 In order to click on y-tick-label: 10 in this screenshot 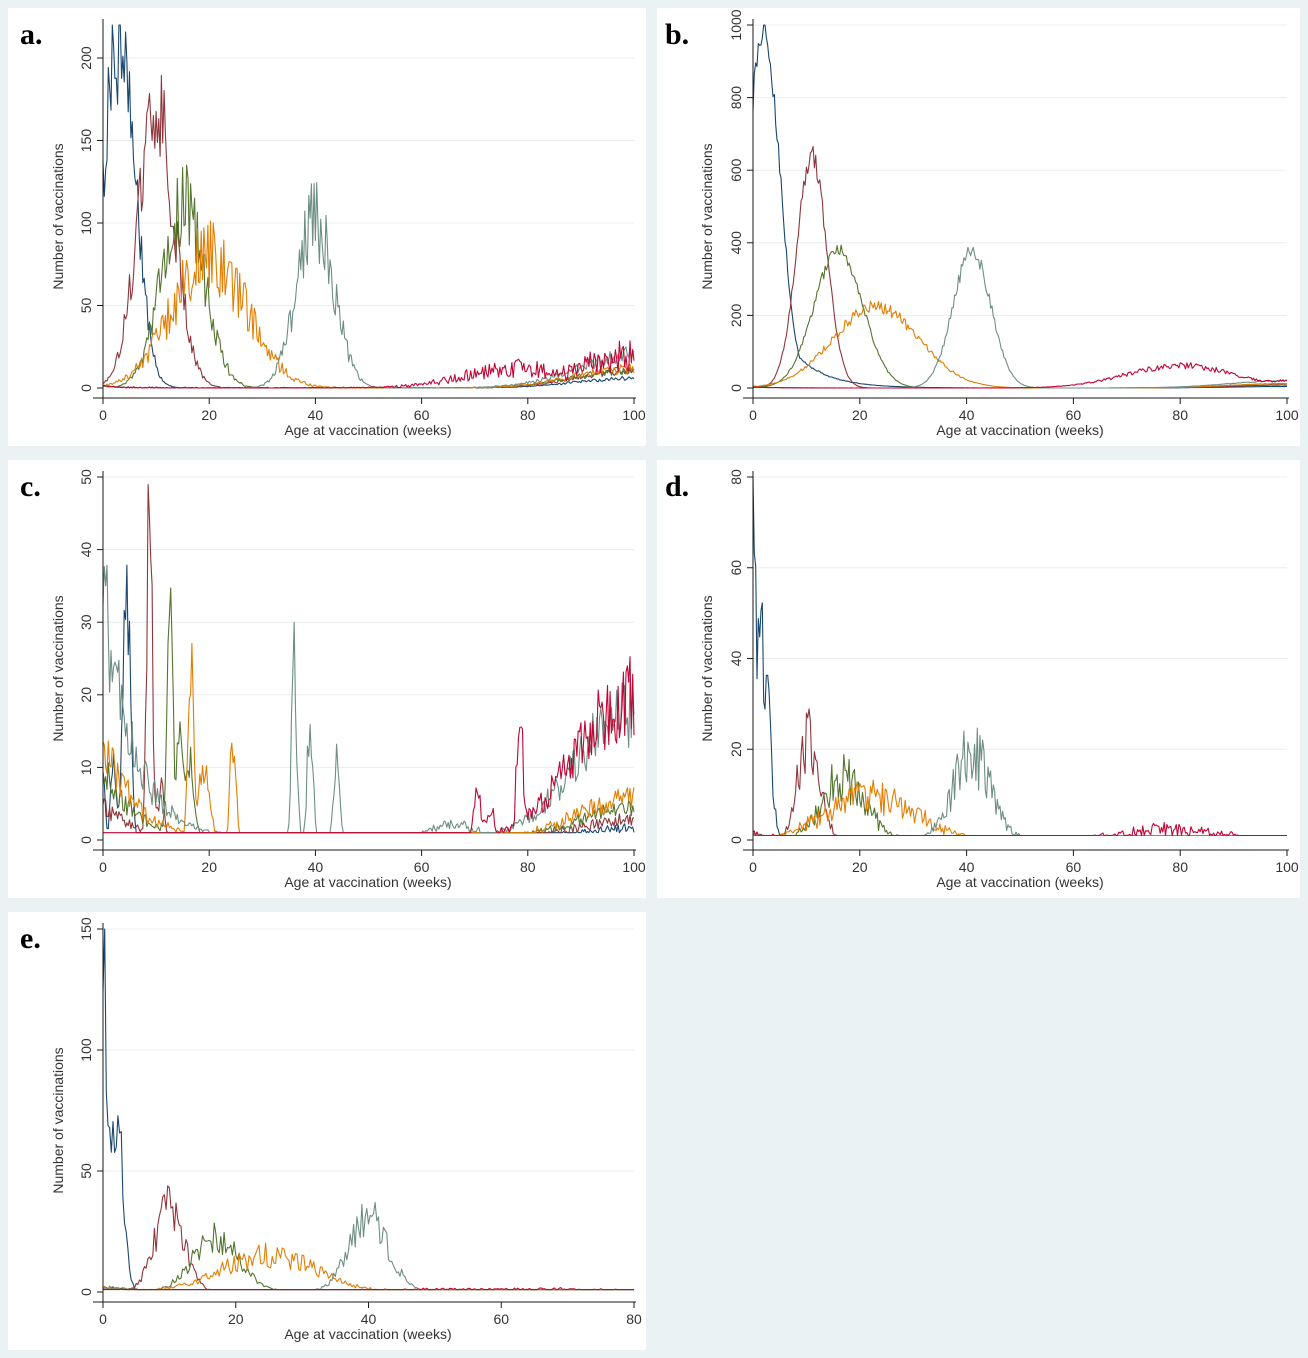, I will do `click(86, 767)`.